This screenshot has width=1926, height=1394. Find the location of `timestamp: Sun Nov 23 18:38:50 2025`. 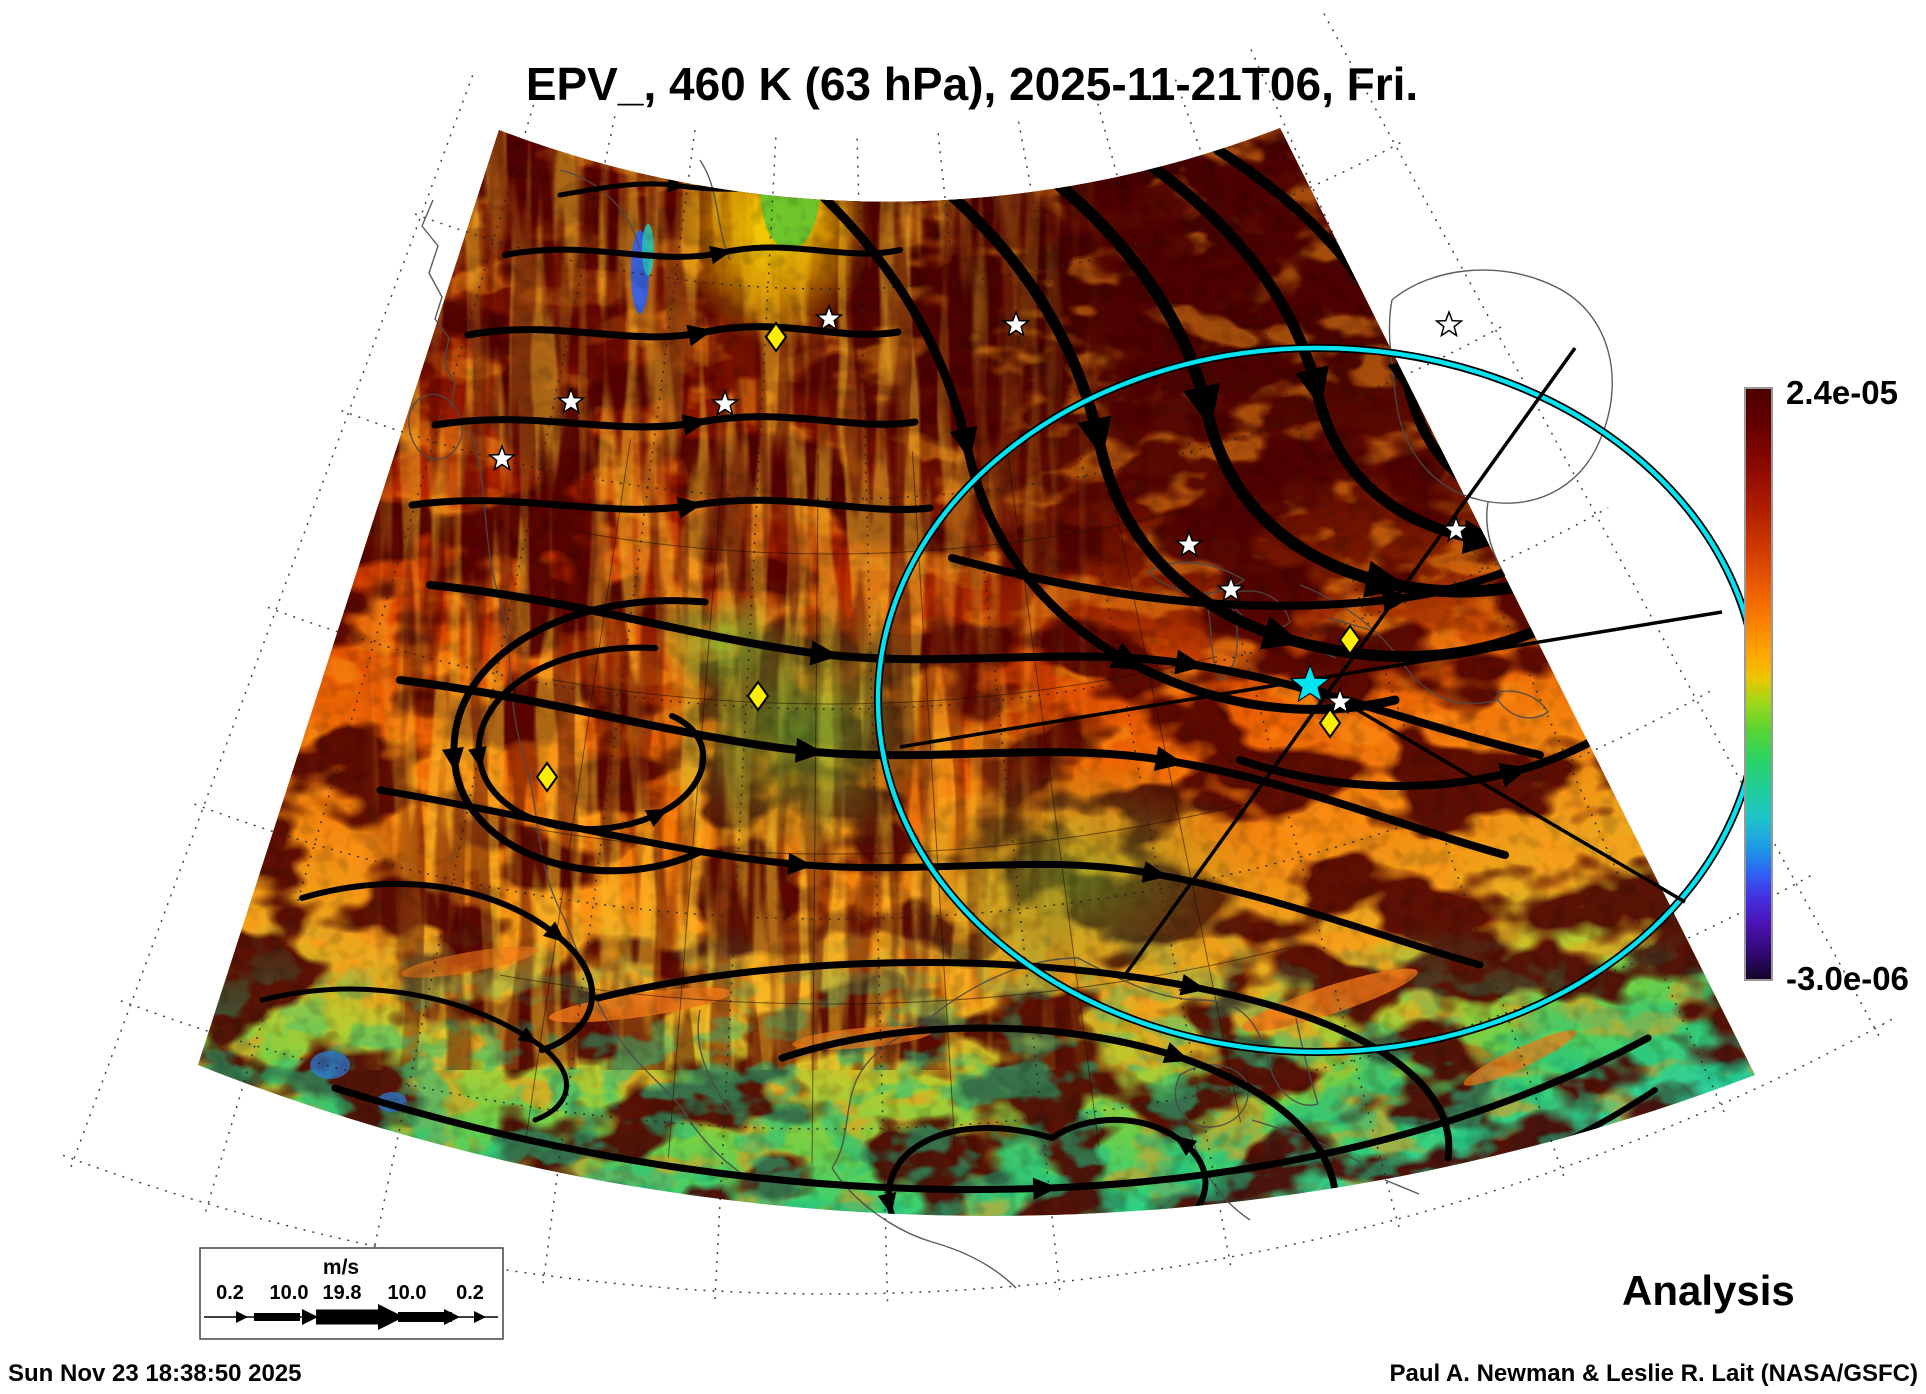

timestamp: Sun Nov 23 18:38:50 2025 is located at coordinates (155, 1373).